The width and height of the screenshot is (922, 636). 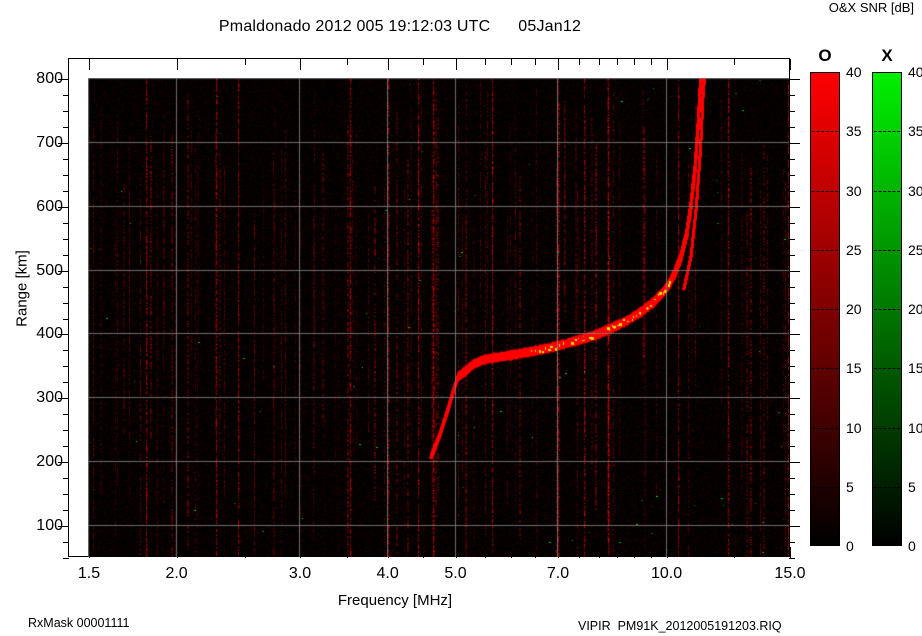 What do you see at coordinates (455, 573) in the screenshot?
I see `x-tick-label: 5.0` at bounding box center [455, 573].